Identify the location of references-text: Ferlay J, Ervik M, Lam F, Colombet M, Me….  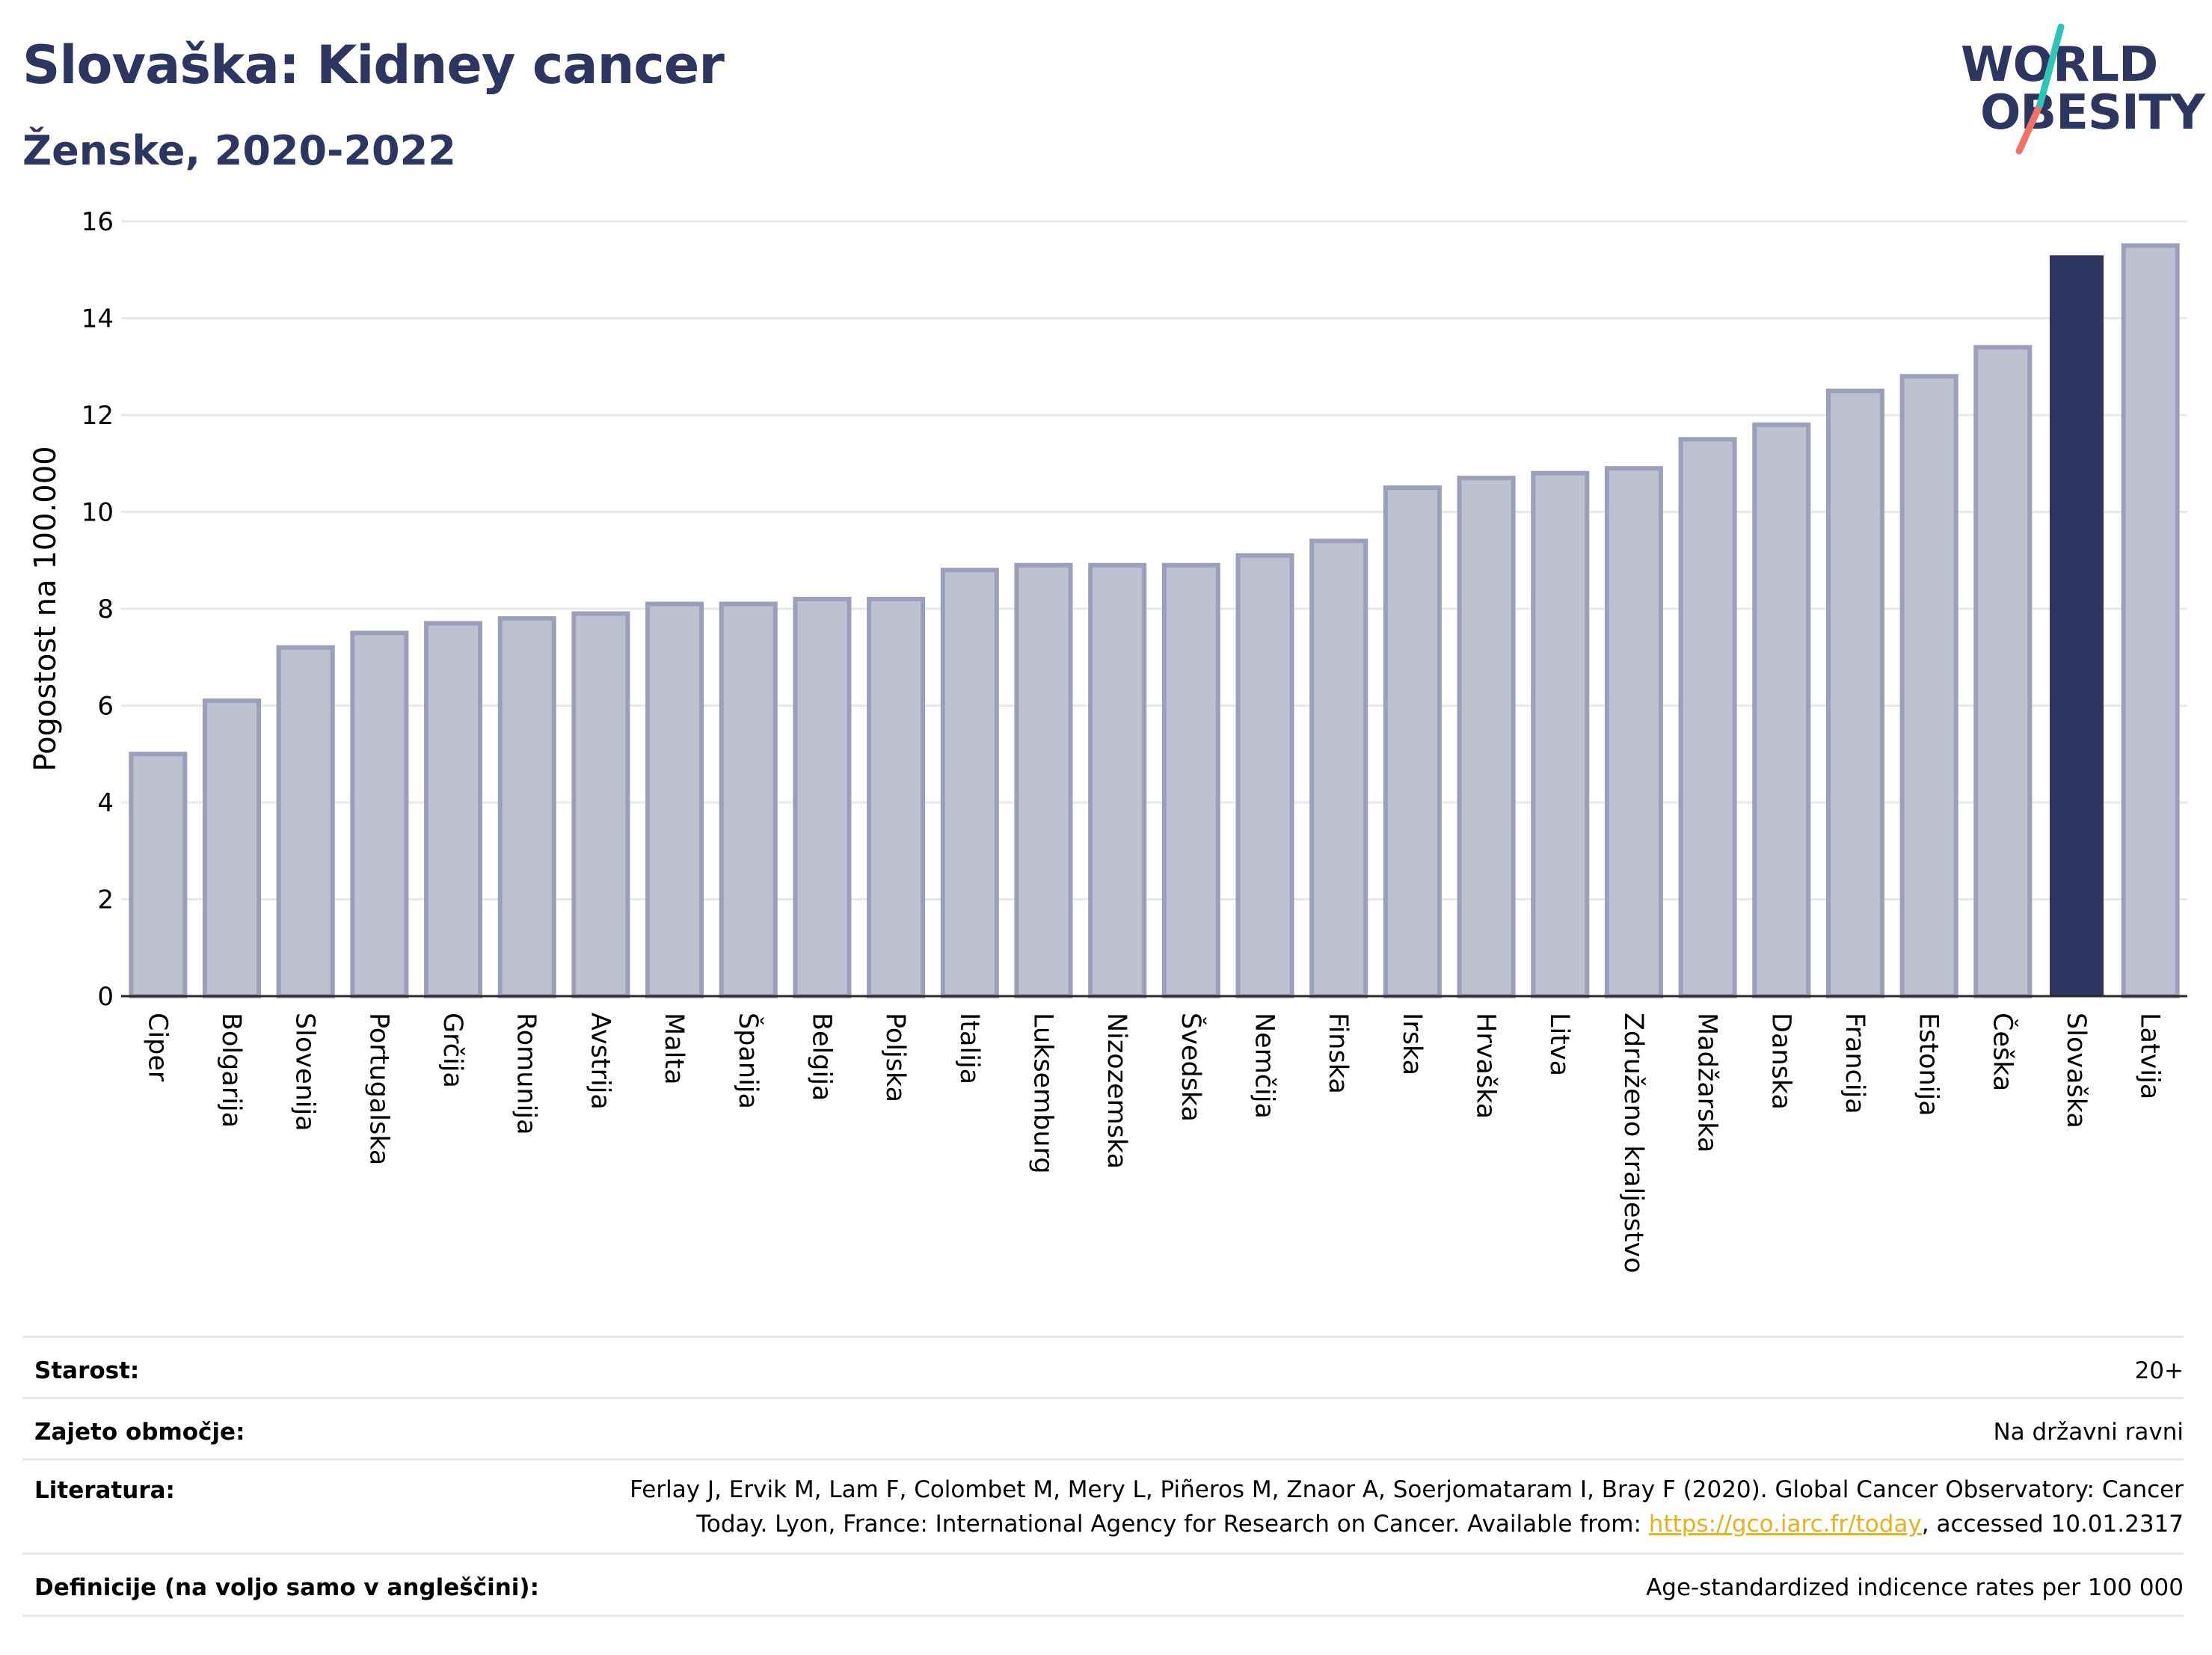
(1407, 1507).